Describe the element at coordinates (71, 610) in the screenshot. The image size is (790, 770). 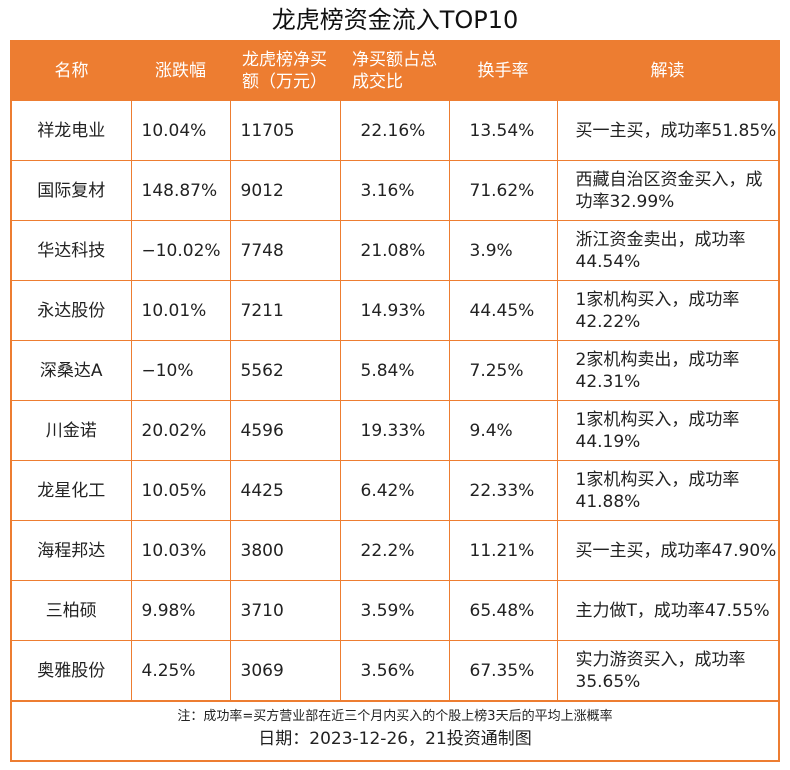
I see `stock-name: 三柏硕` at that location.